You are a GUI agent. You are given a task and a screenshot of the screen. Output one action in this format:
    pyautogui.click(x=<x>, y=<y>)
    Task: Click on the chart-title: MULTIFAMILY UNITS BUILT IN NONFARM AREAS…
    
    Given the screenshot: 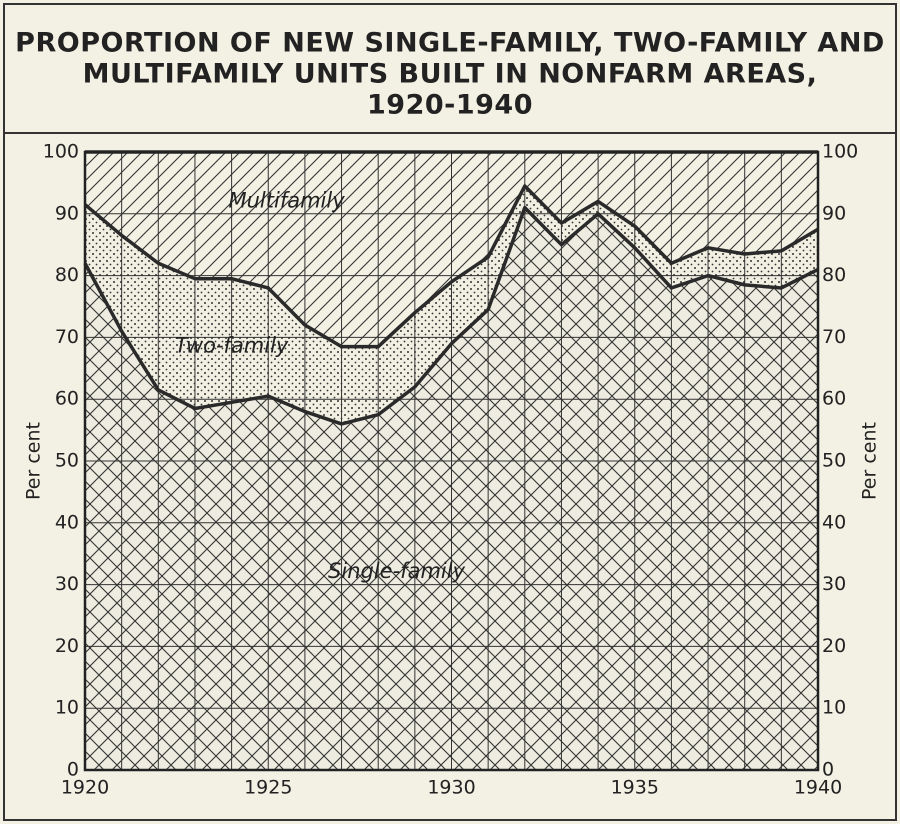 What is the action you would take?
    pyautogui.click(x=450, y=74)
    